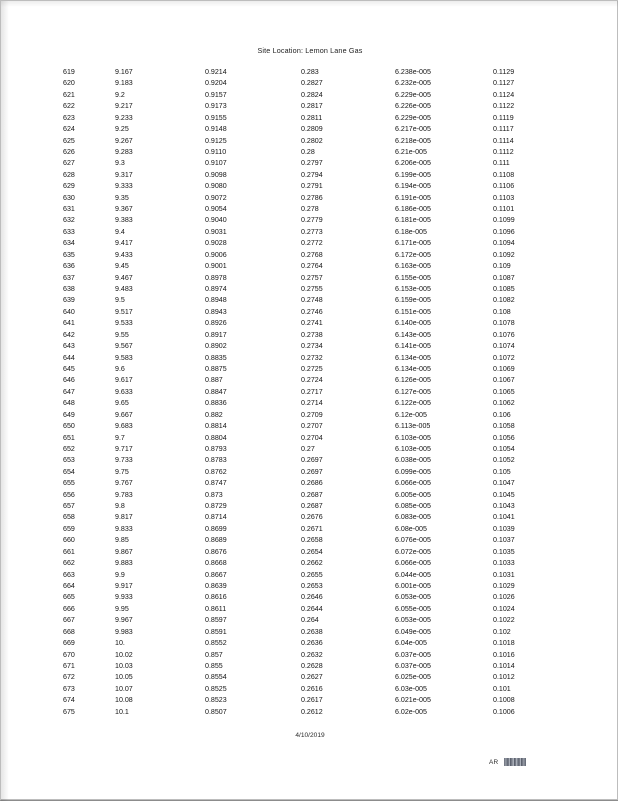  I want to click on table-cell: 0.2697, so click(312, 460).